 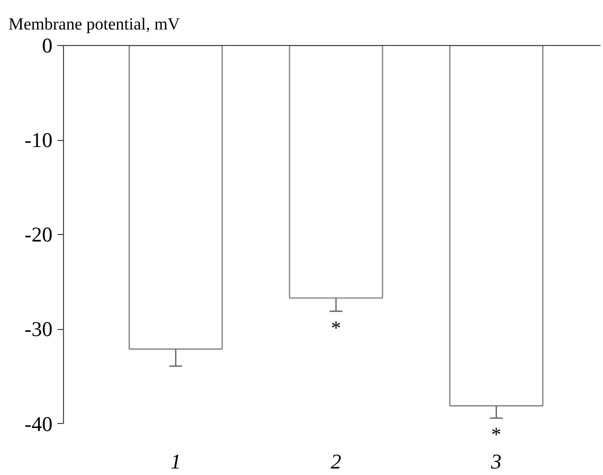 I want to click on y-tick-label: 0, so click(x=47, y=46).